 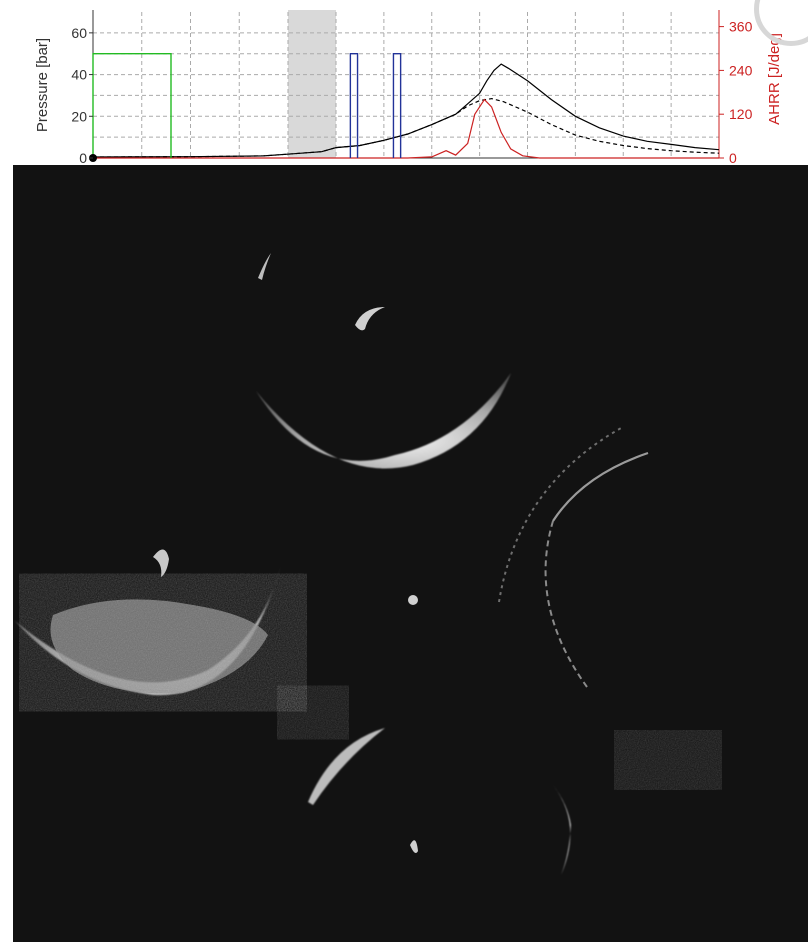 I want to click on flame-cloud-noise, so click(x=163, y=642).